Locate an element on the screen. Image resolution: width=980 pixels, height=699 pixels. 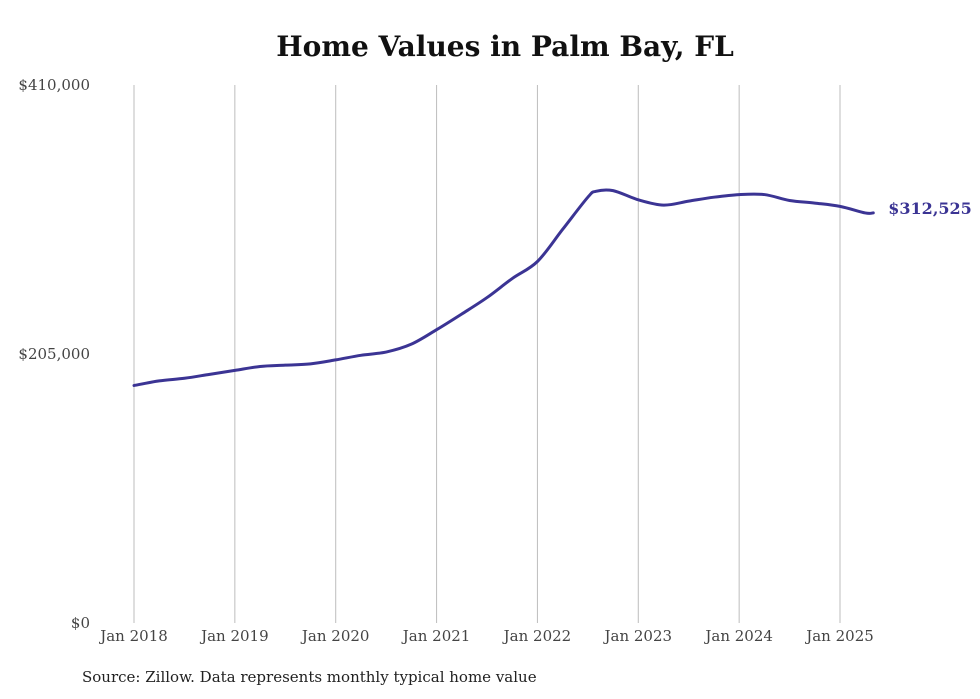
x-tick-label: Jan 2018 is located at coordinates (133, 636).